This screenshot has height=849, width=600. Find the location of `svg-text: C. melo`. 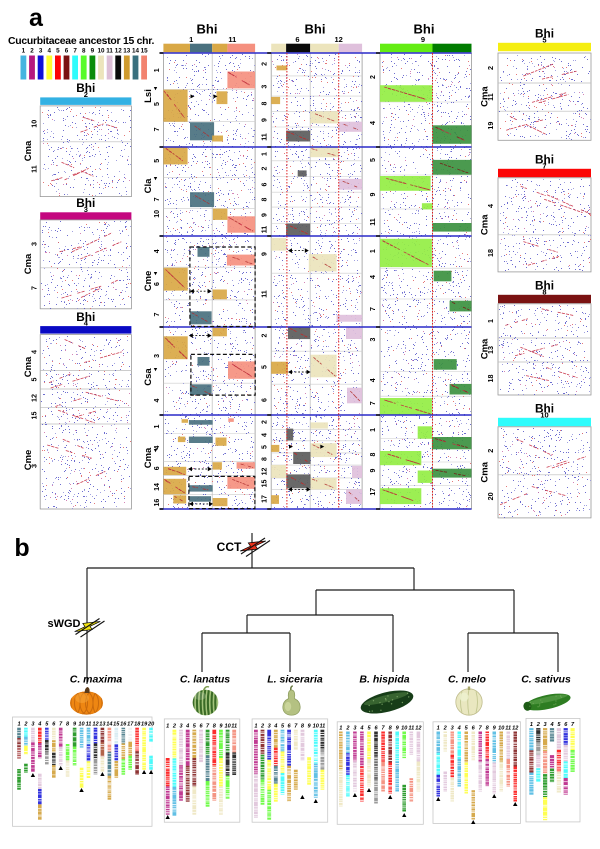

svg-text: C. melo is located at coordinates (467, 680).